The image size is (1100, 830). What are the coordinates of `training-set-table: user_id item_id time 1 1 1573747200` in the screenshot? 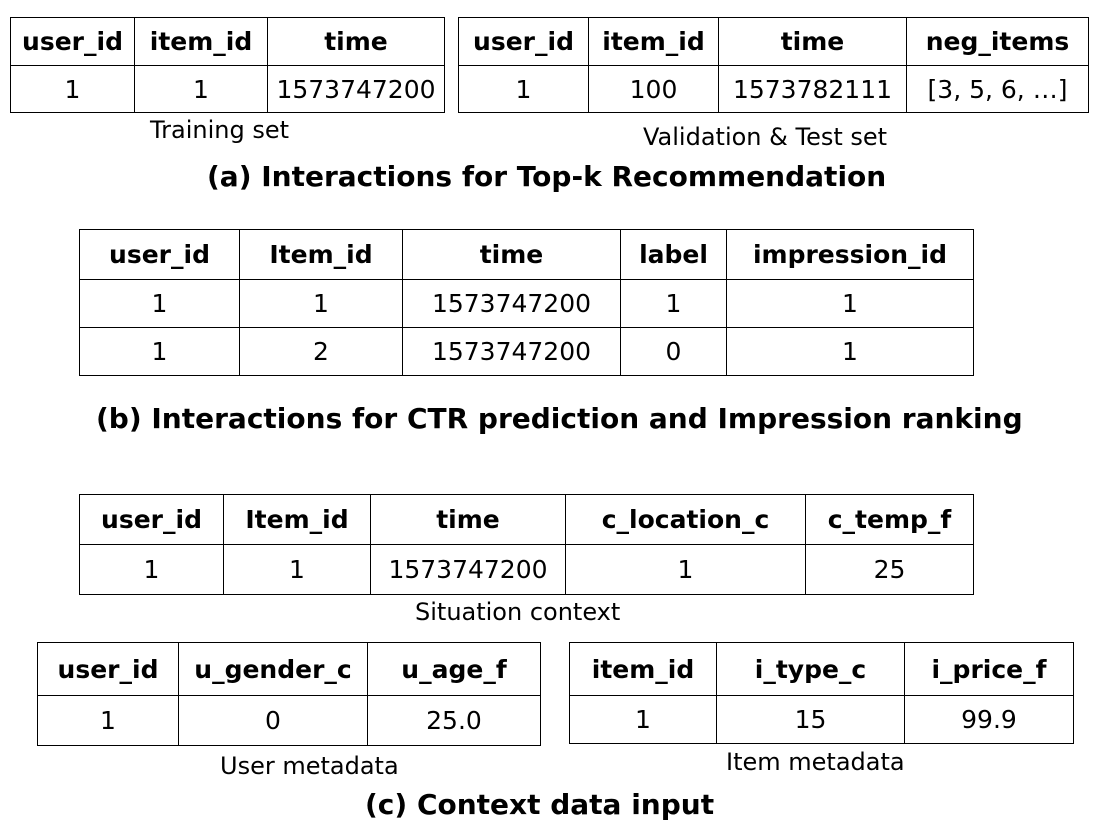 It's located at (227, 65).